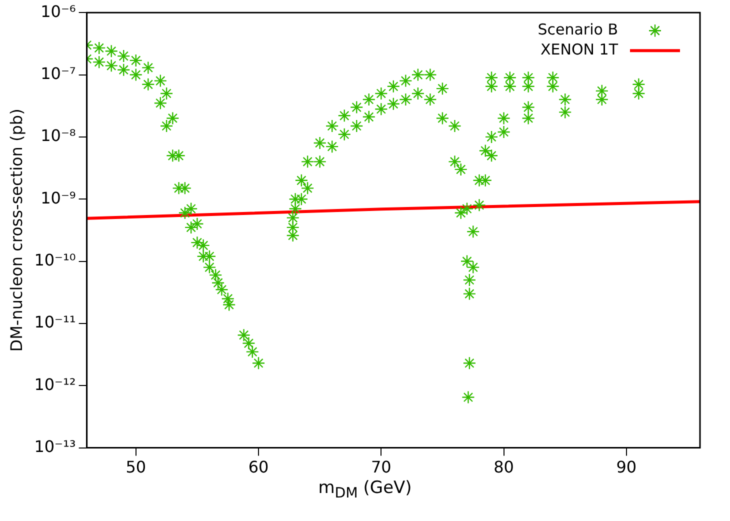 The image size is (730, 521). Describe the element at coordinates (58, 136) in the screenshot. I see `y-tick-label: 10⁻⁸` at that location.